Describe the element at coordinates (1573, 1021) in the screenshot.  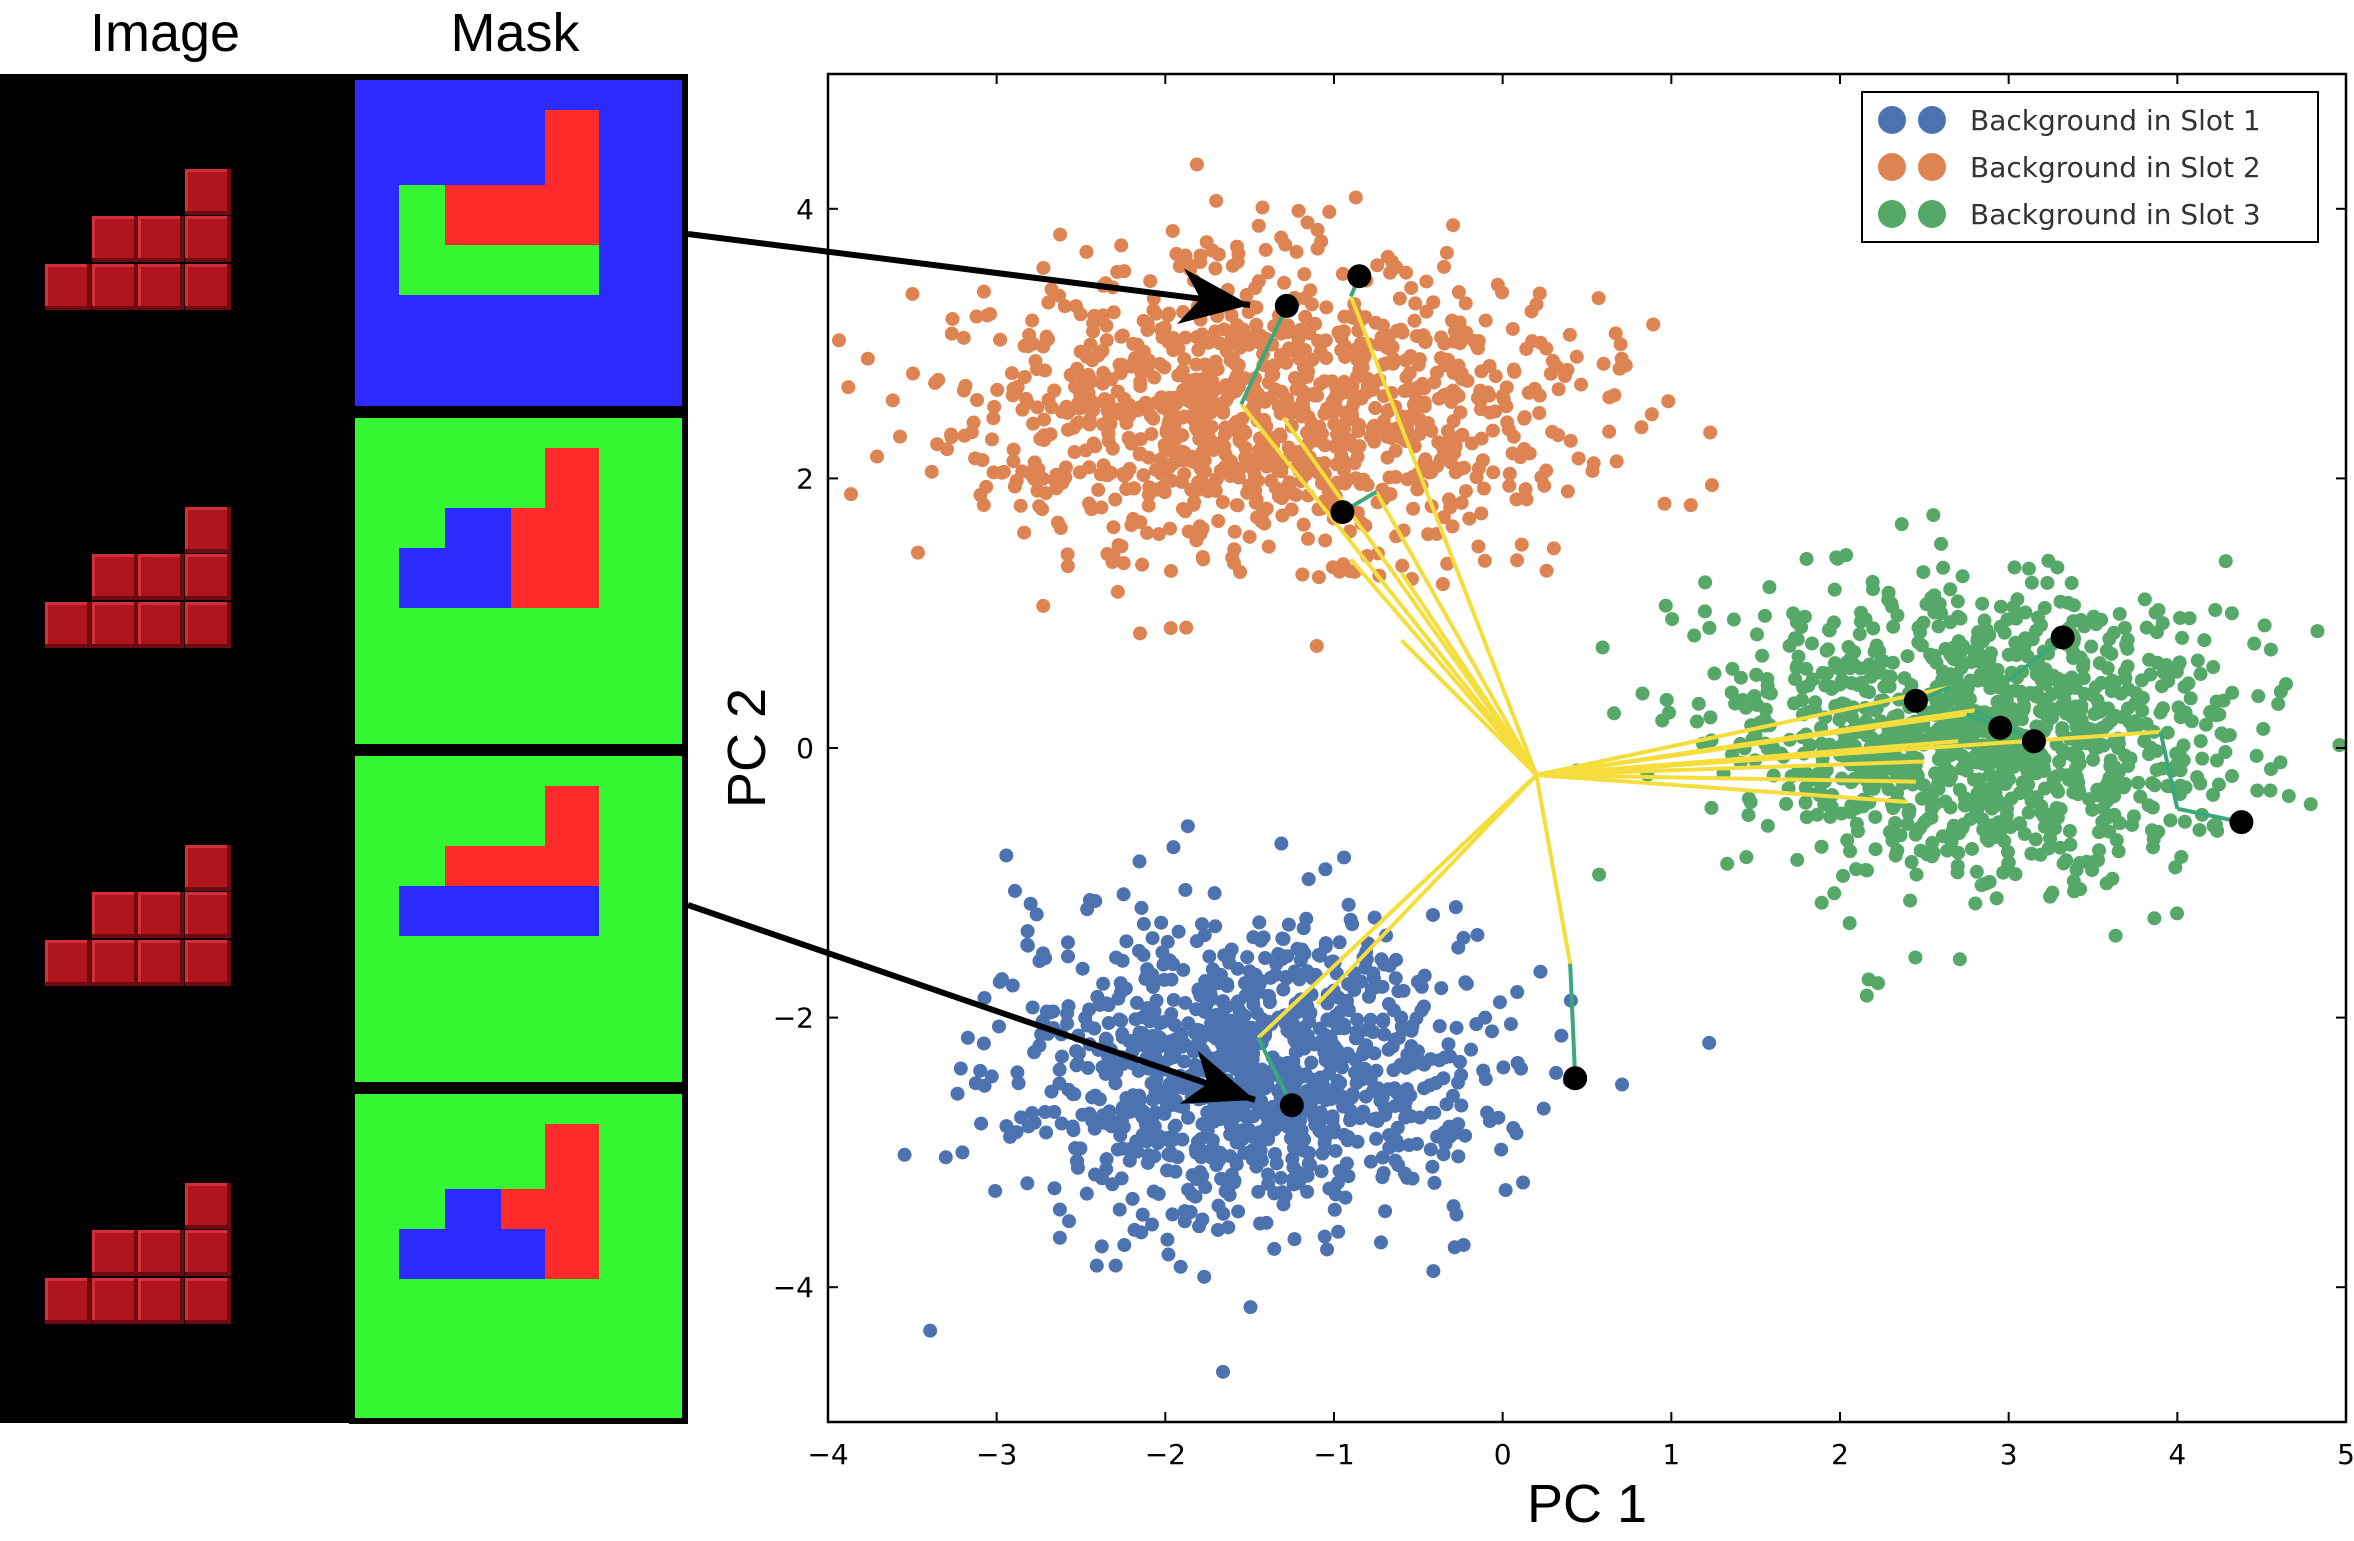
I see `trajectory-tail` at that location.